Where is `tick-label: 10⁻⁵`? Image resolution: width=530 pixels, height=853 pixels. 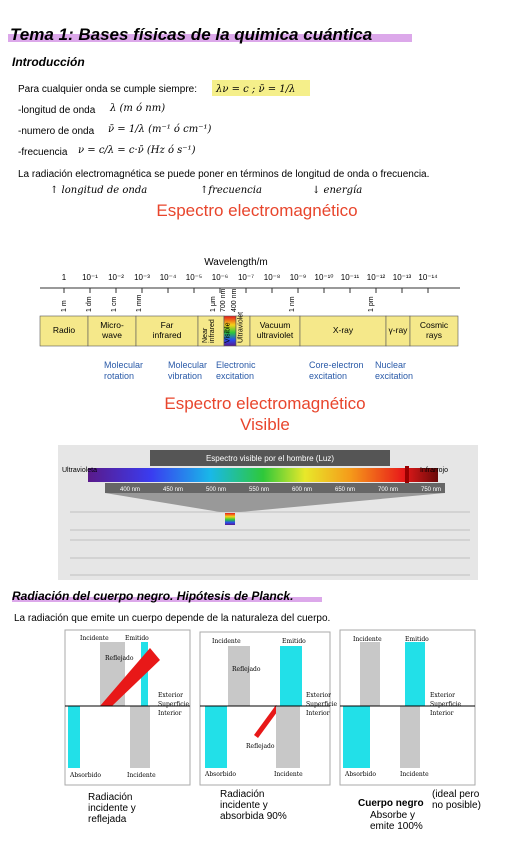
tick-label: 10⁻⁵ is located at coordinates (194, 277).